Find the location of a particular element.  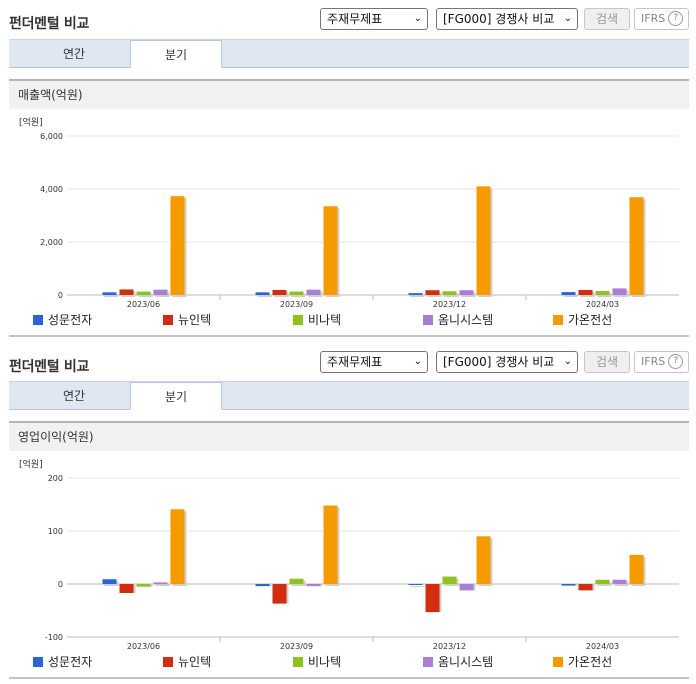

x-tick-label: 2024/03 is located at coordinates (602, 646).